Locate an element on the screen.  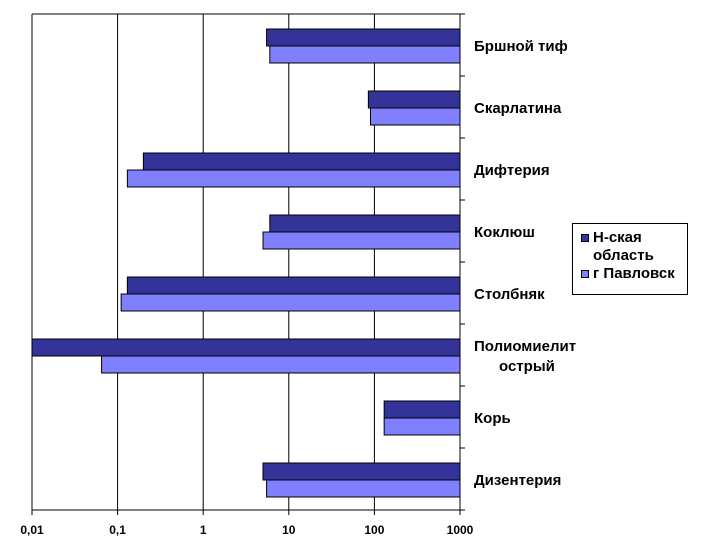
category-label: Столбняк is located at coordinates (509, 294).